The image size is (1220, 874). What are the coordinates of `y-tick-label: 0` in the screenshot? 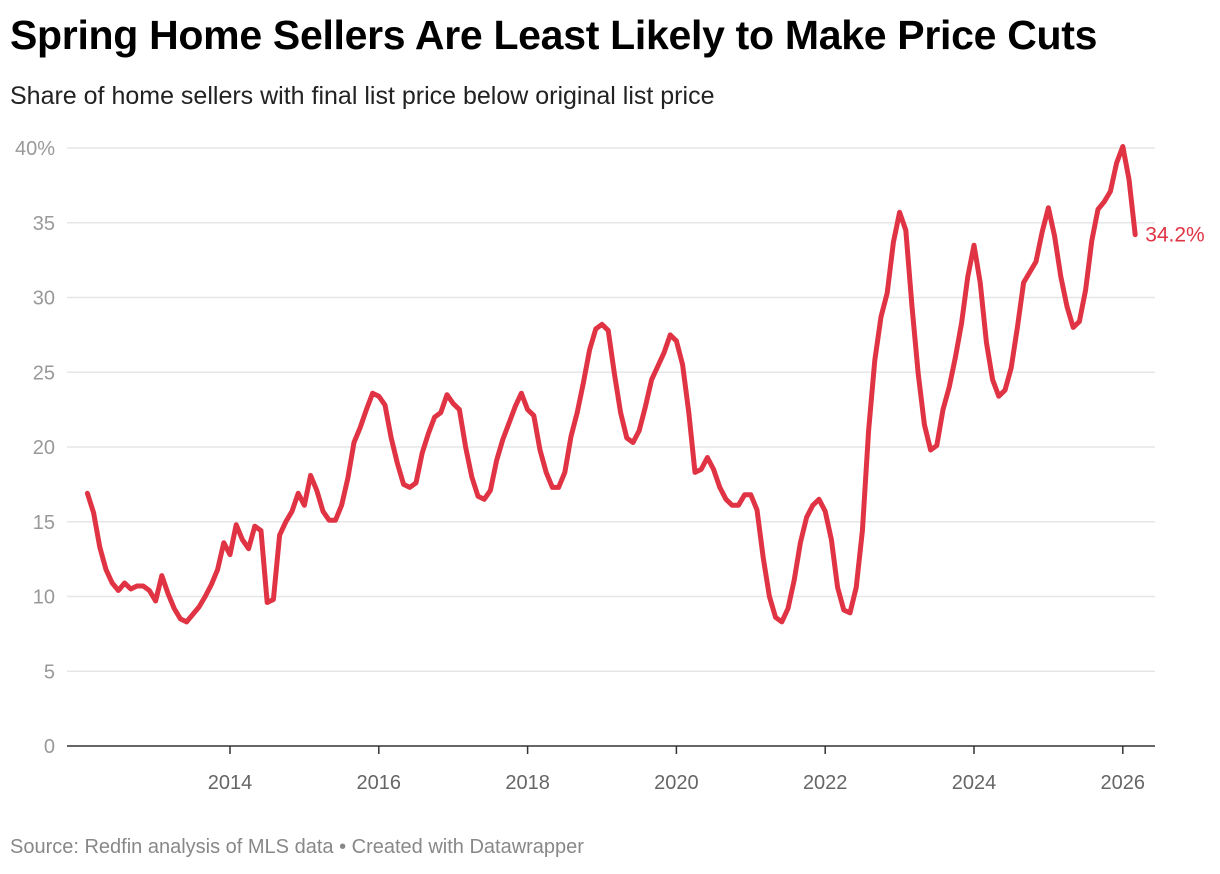 It's located at (49, 747).